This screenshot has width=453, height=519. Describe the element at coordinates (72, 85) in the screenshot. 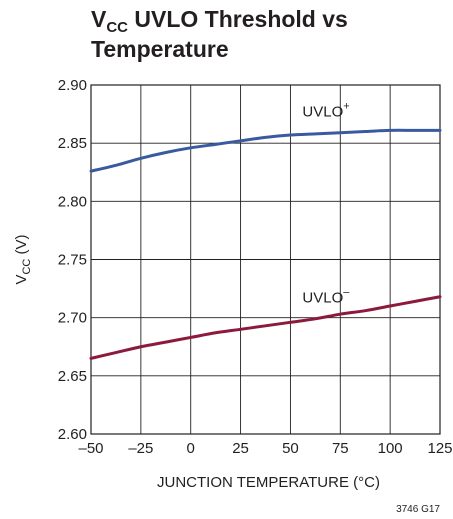

I see `y-tick-label: 2.90` at that location.